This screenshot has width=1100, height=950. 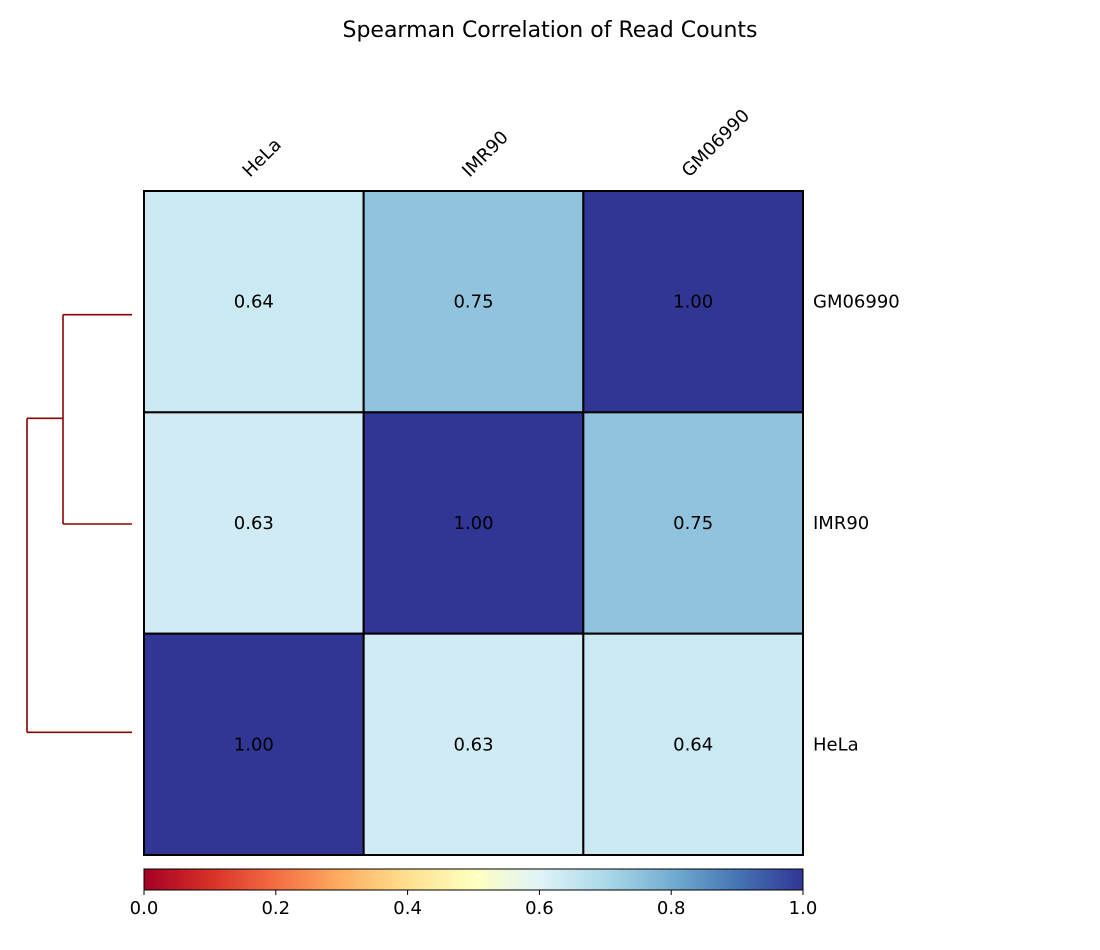 What do you see at coordinates (275, 908) in the screenshot?
I see `colorbar-tick-label: 0.2` at bounding box center [275, 908].